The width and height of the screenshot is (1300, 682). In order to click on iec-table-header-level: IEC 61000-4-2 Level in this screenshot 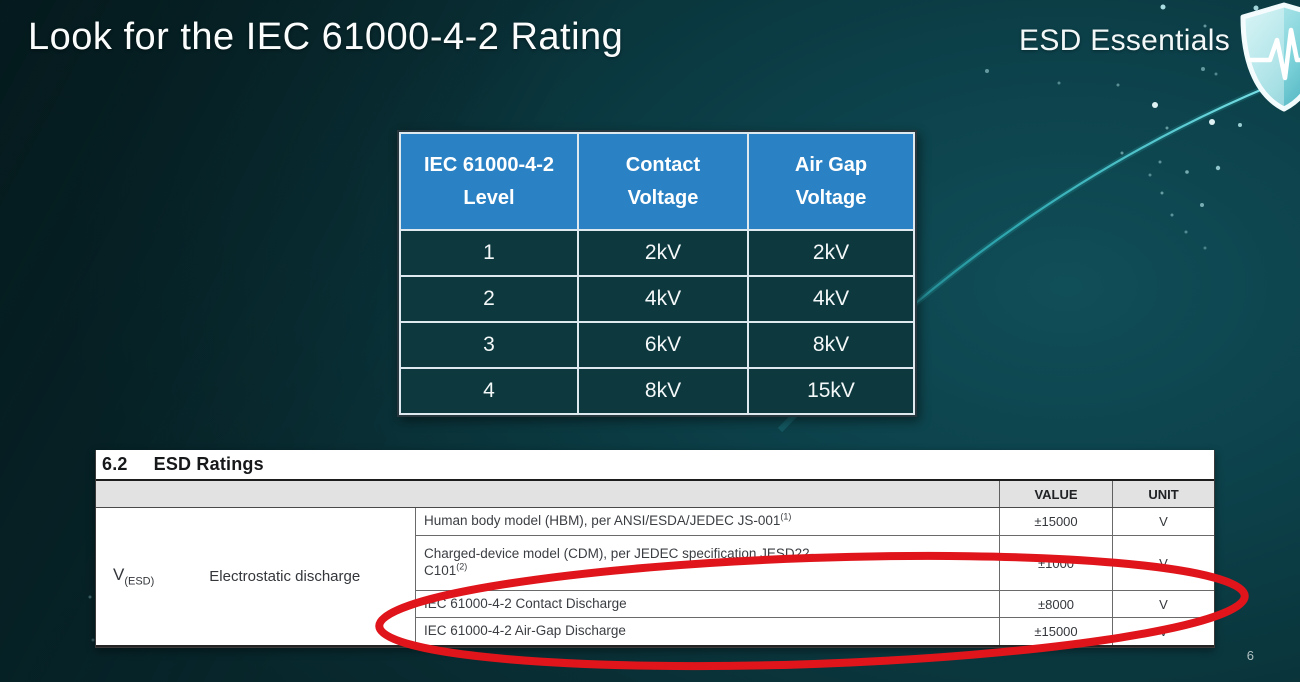, I will do `click(489, 181)`.